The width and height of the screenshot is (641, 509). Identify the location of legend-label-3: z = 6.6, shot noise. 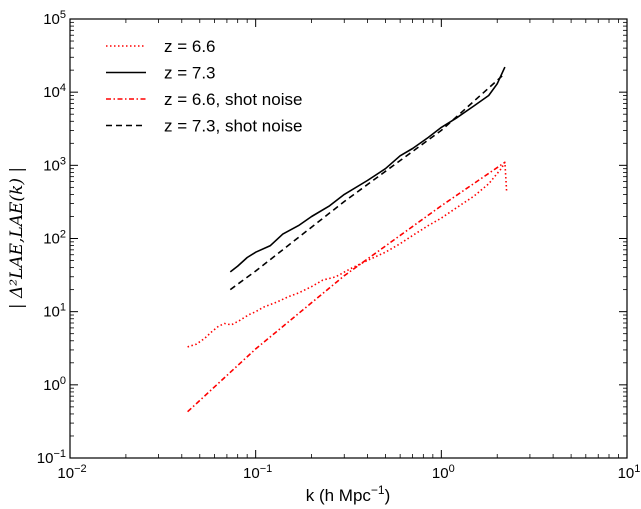
(233, 99).